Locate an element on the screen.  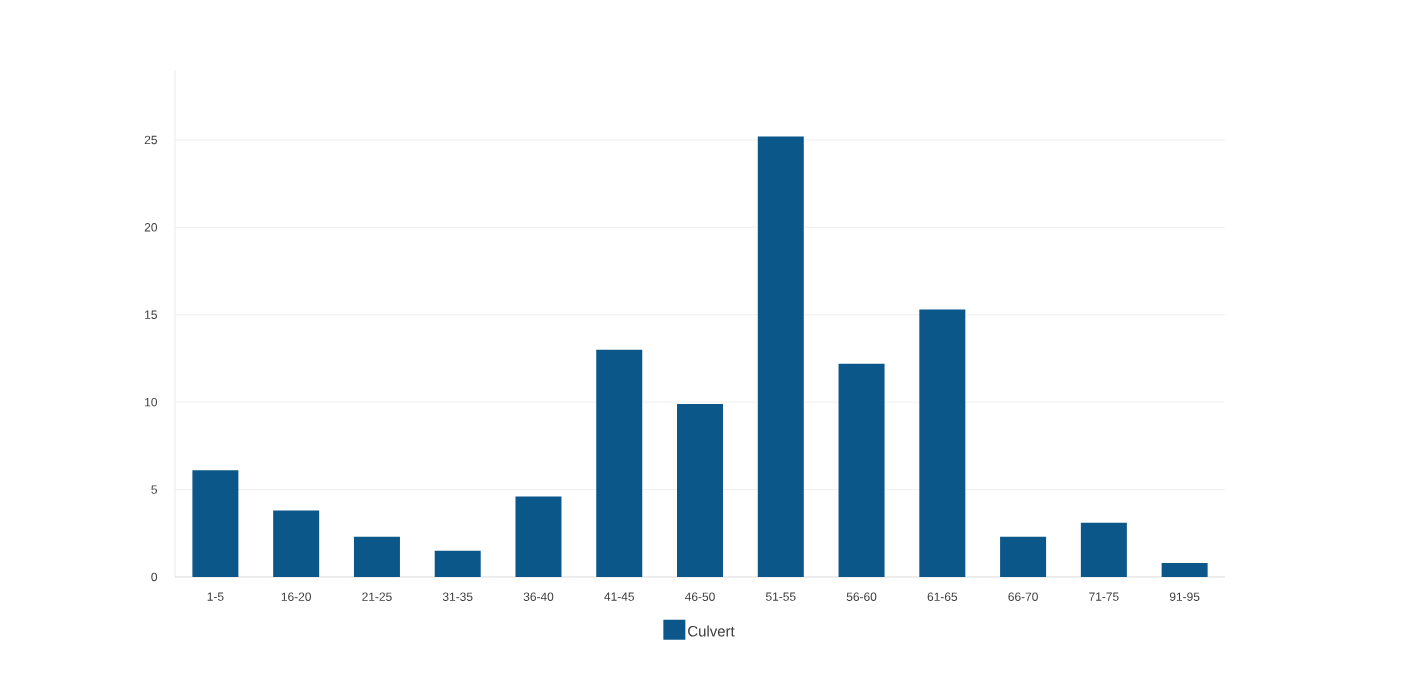
y-tick-label: 0 is located at coordinates (154, 577).